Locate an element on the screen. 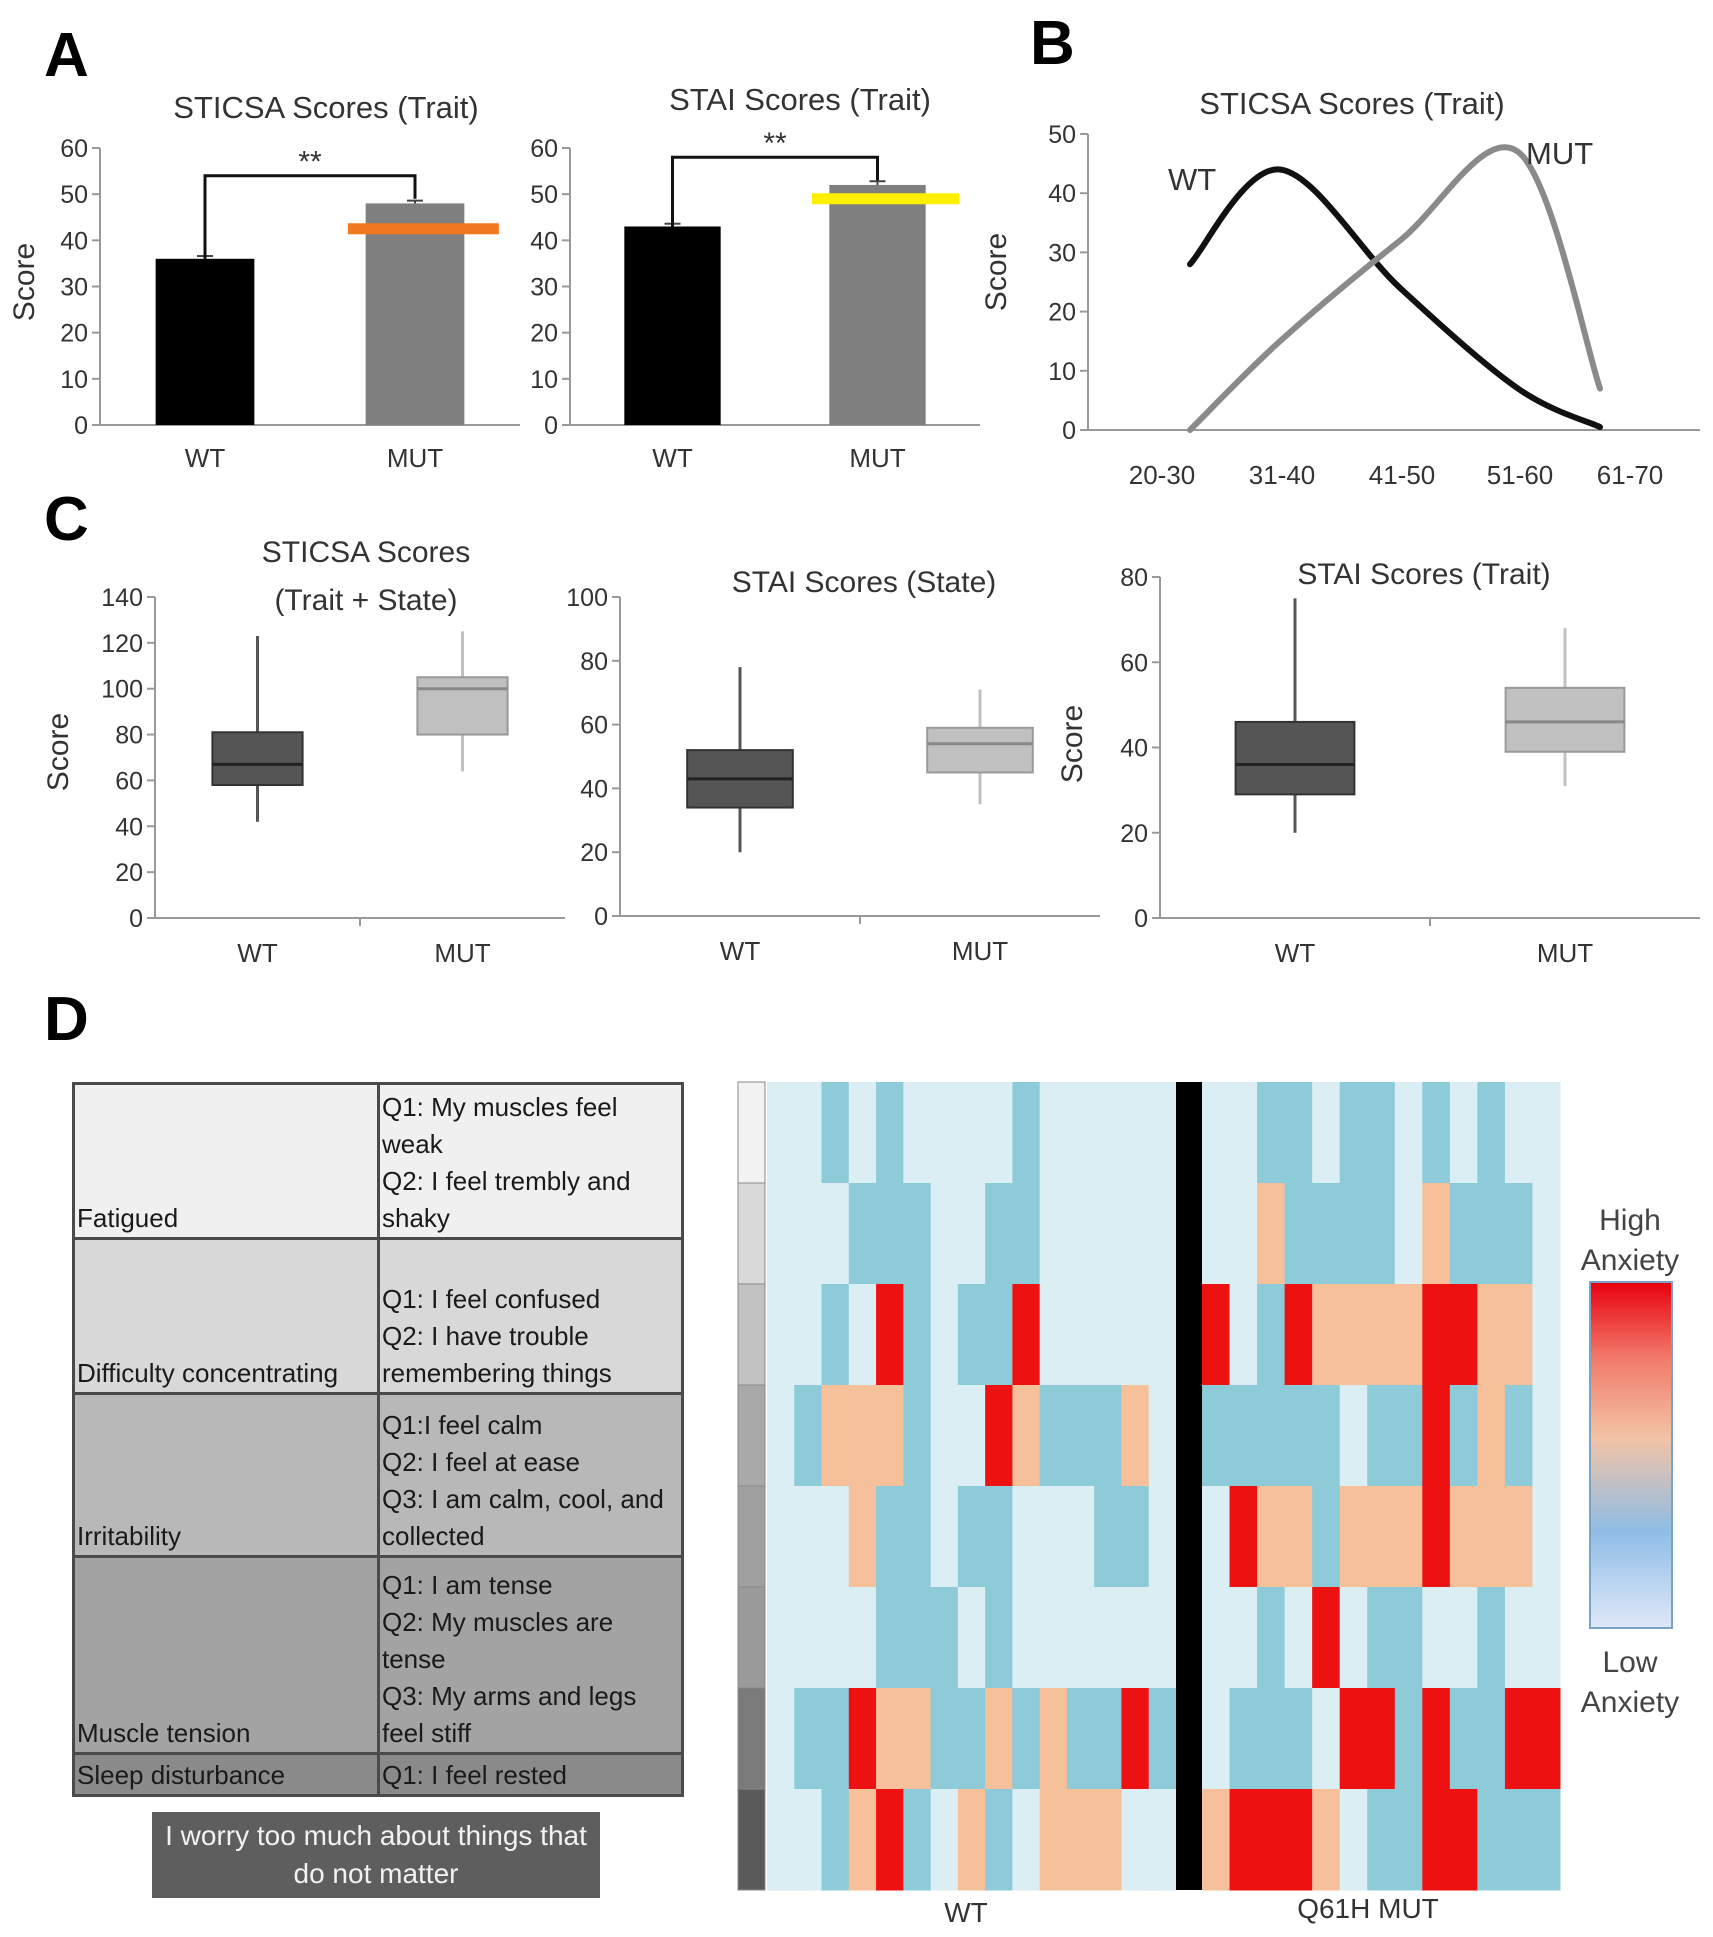  bar-wt is located at coordinates (672, 325).